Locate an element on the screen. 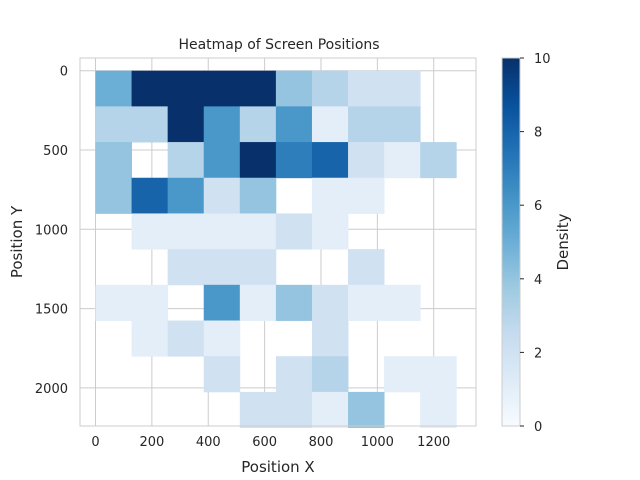 This screenshot has width=640, height=480. colorbar-tick-label: 4 is located at coordinates (538, 280).